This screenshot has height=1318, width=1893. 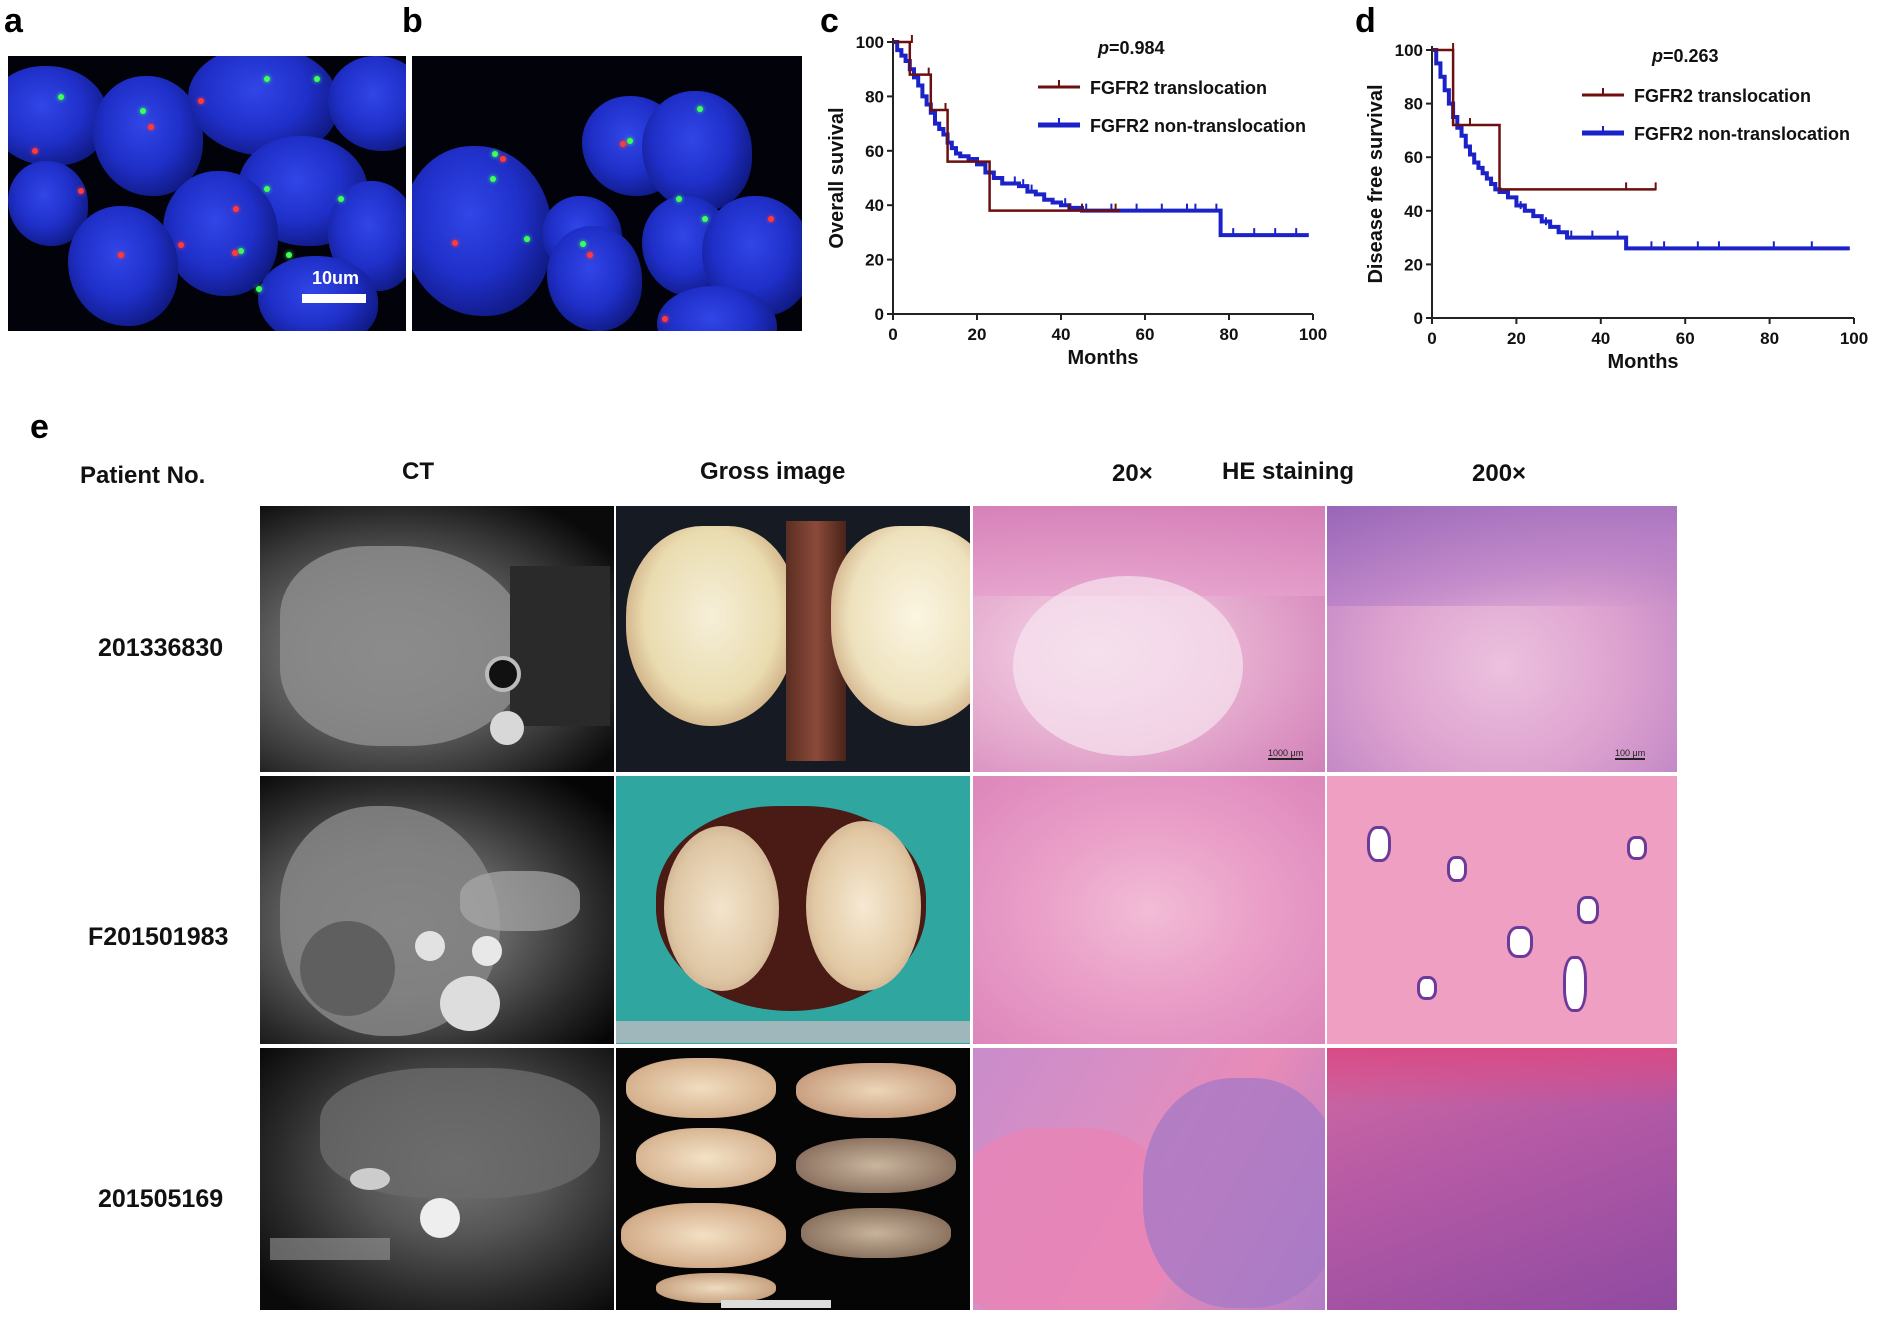 I want to click on scale-bar-label: 10um, so click(x=336, y=278).